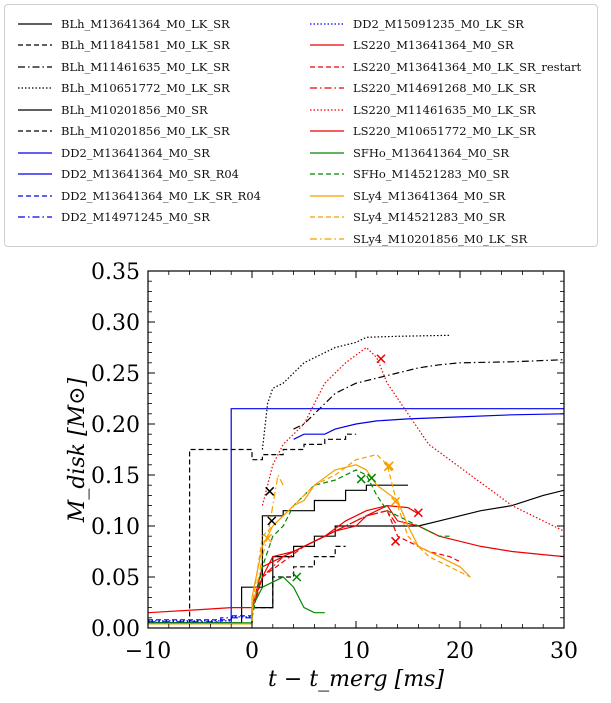  I want to click on y-tick-label: 0.10, so click(115, 527).